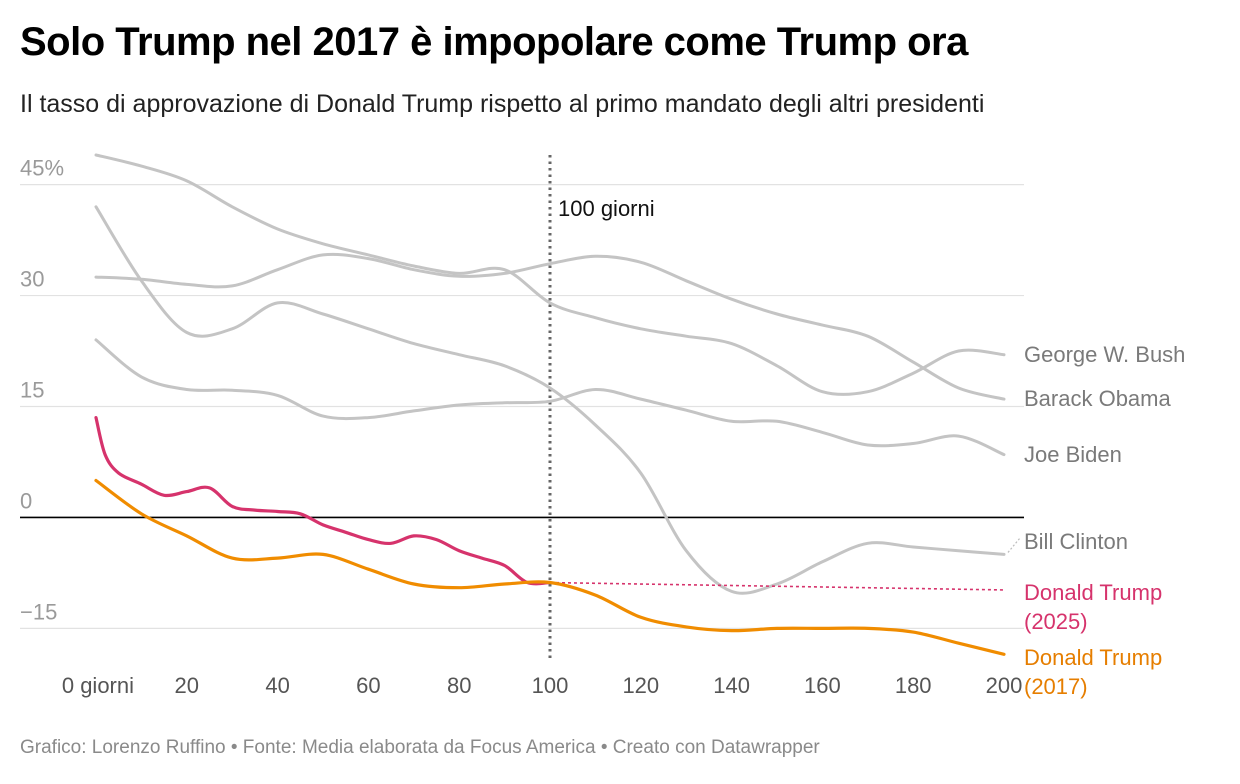  Describe the element at coordinates (42, 168) in the screenshot. I see `y-tick-label: 45%` at that location.